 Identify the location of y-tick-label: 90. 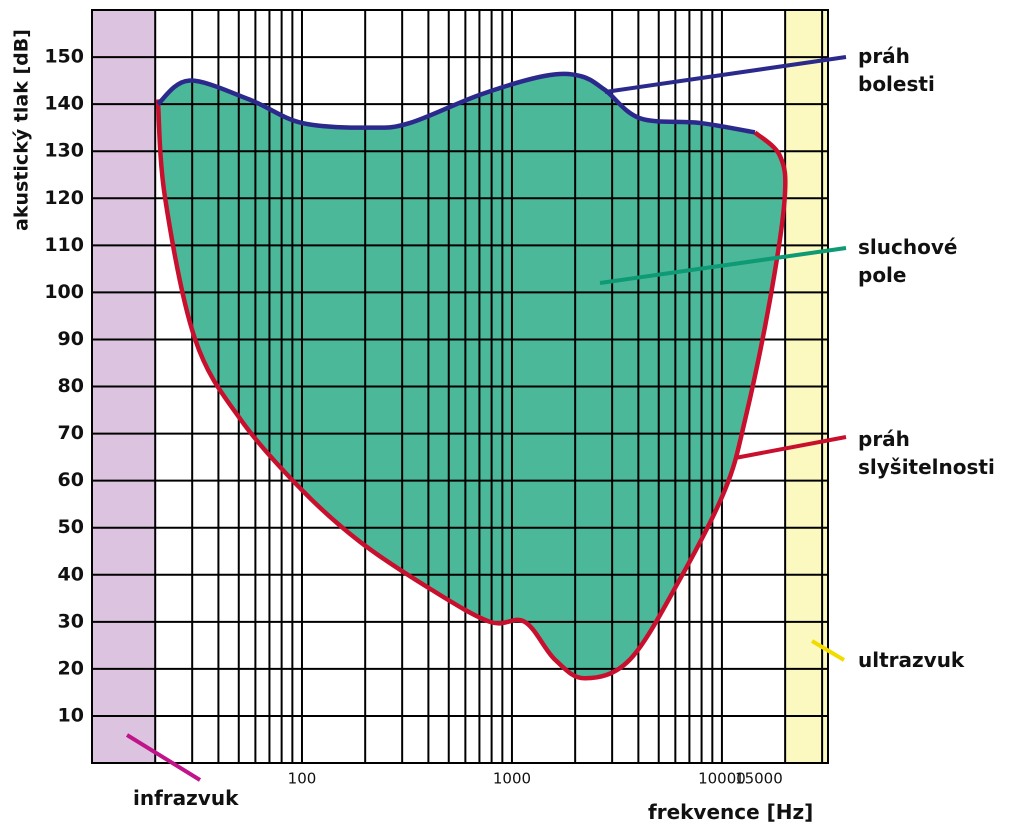
(71, 339).